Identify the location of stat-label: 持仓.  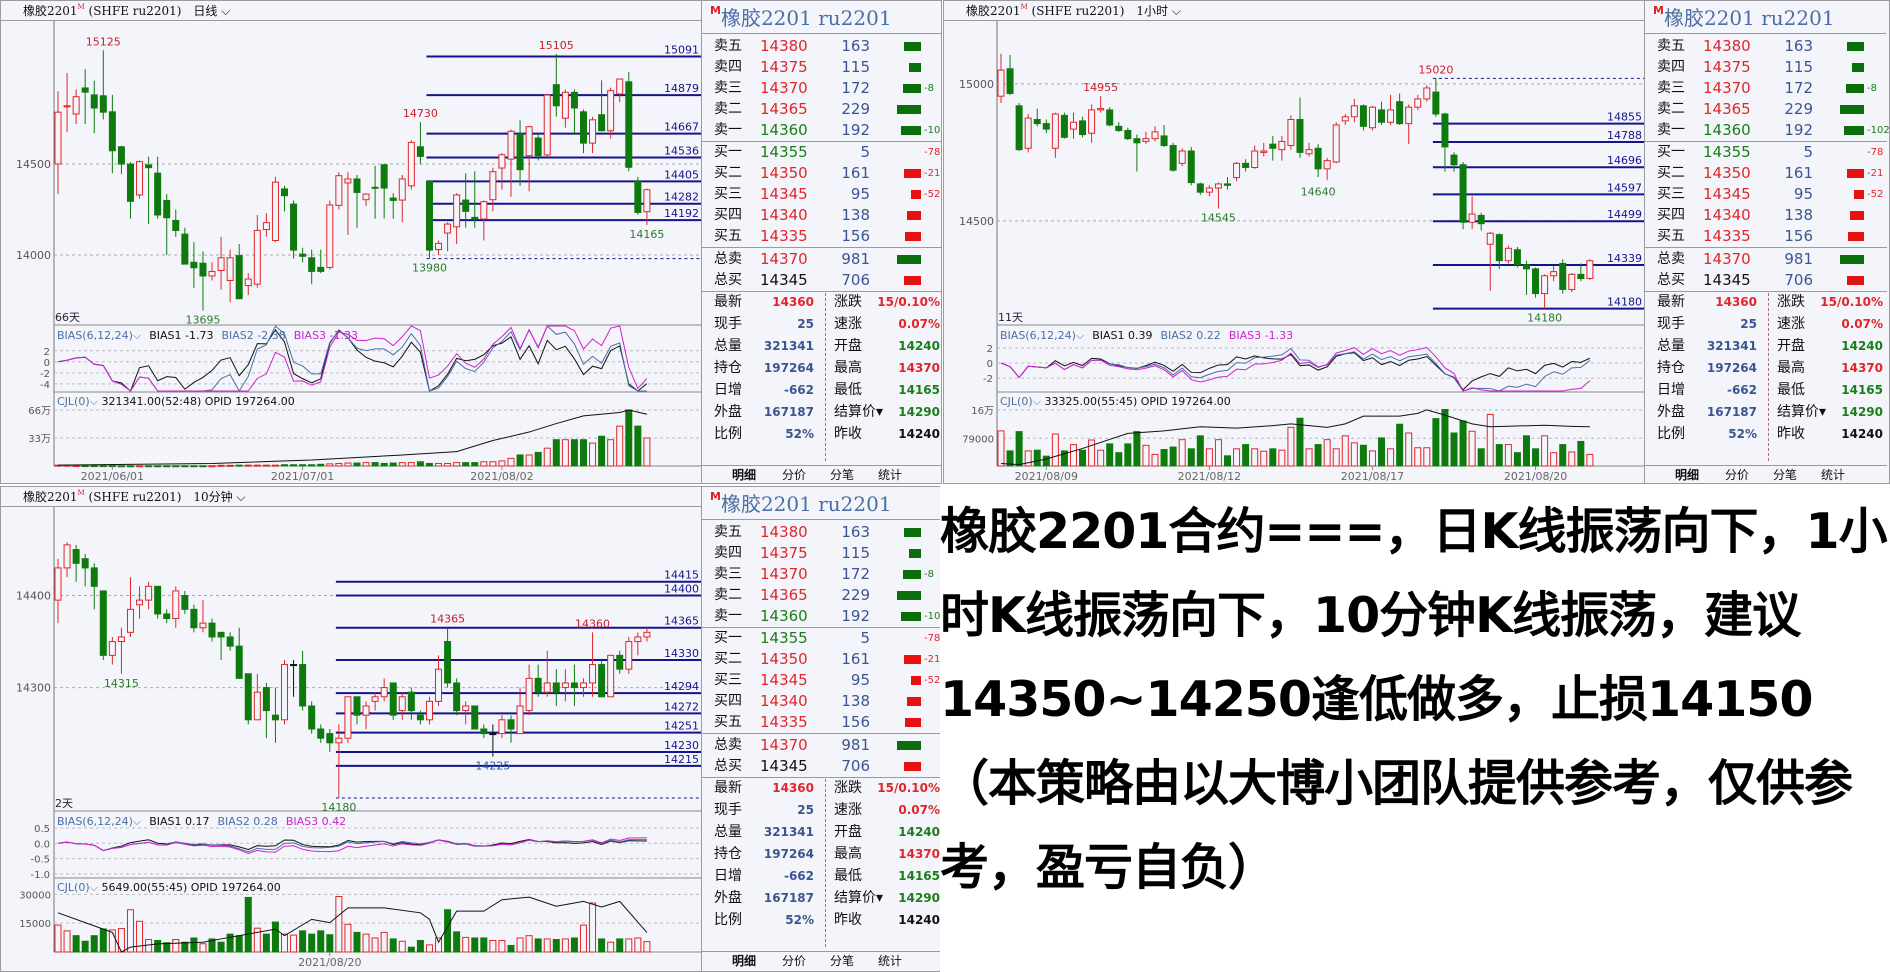
(1671, 368).